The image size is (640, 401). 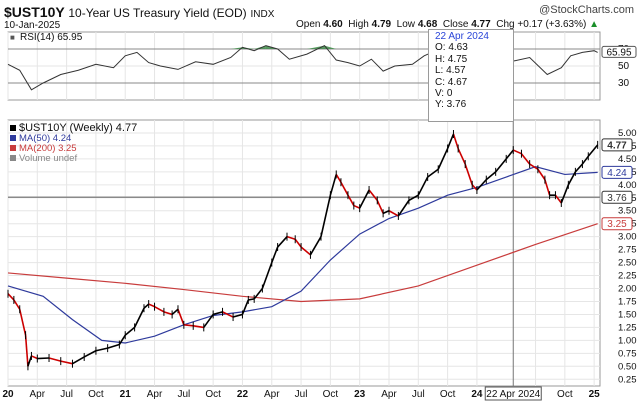 I want to click on description: 10-Year US Treasury Yield (EOD), so click(x=157, y=13).